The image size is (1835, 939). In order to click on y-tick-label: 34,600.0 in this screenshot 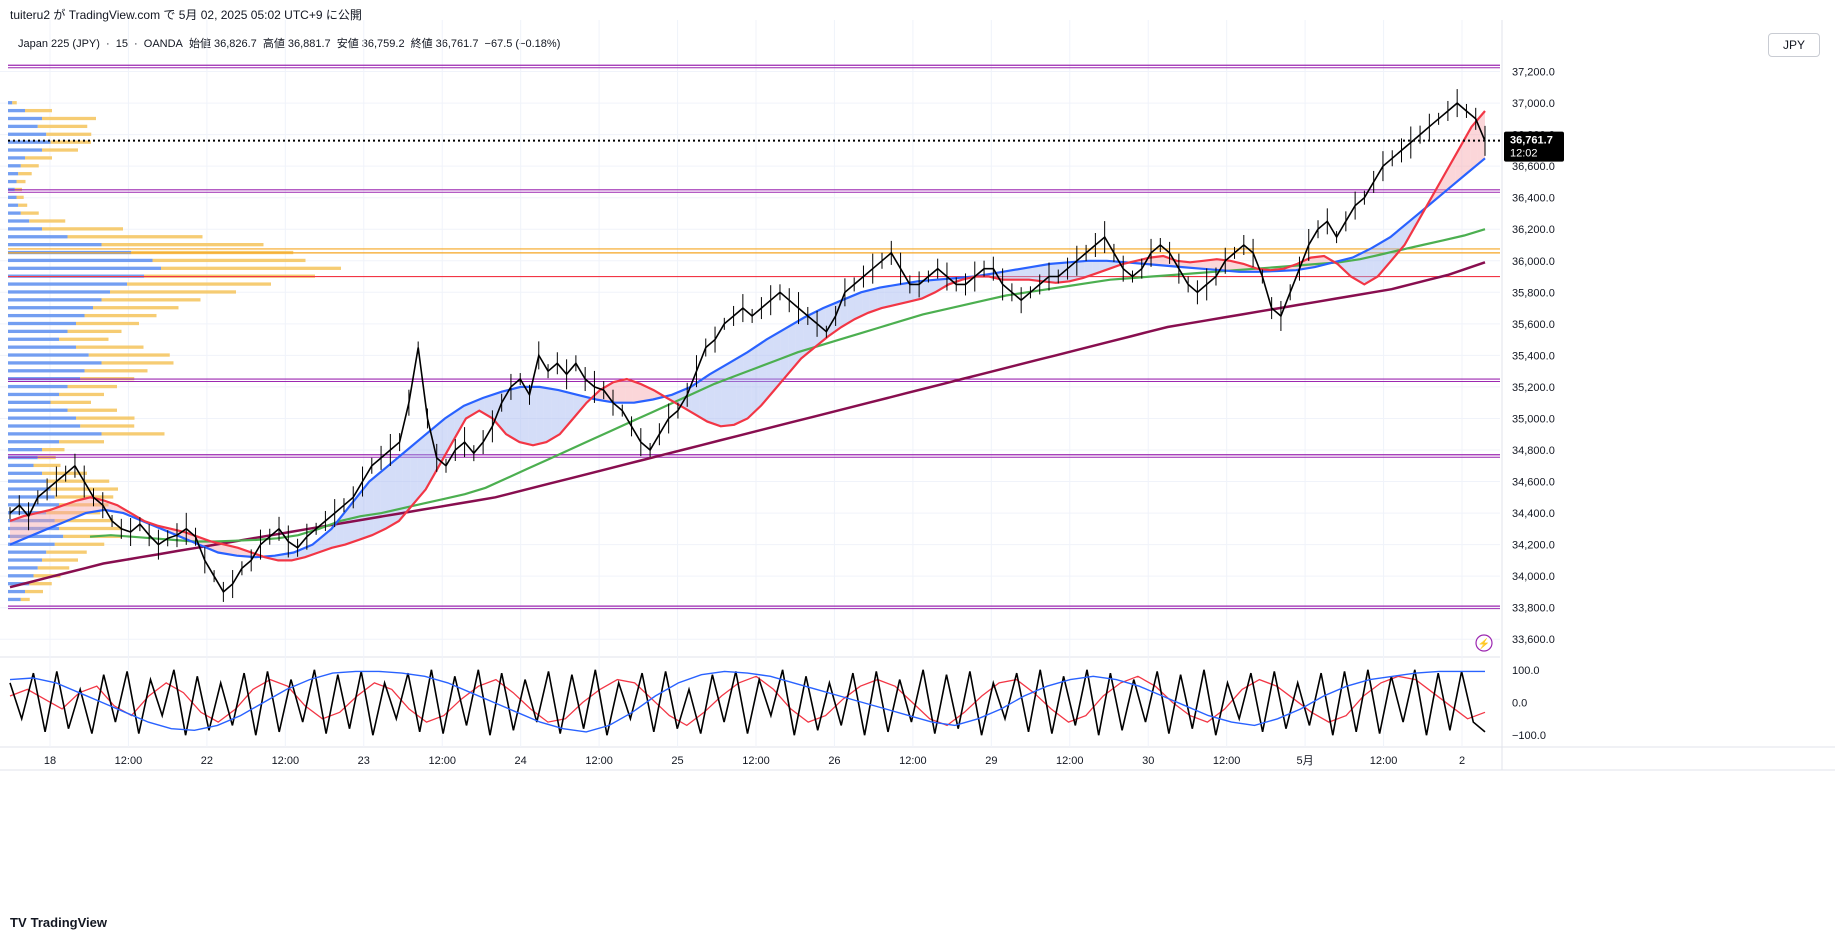, I will do `click(1533, 483)`.